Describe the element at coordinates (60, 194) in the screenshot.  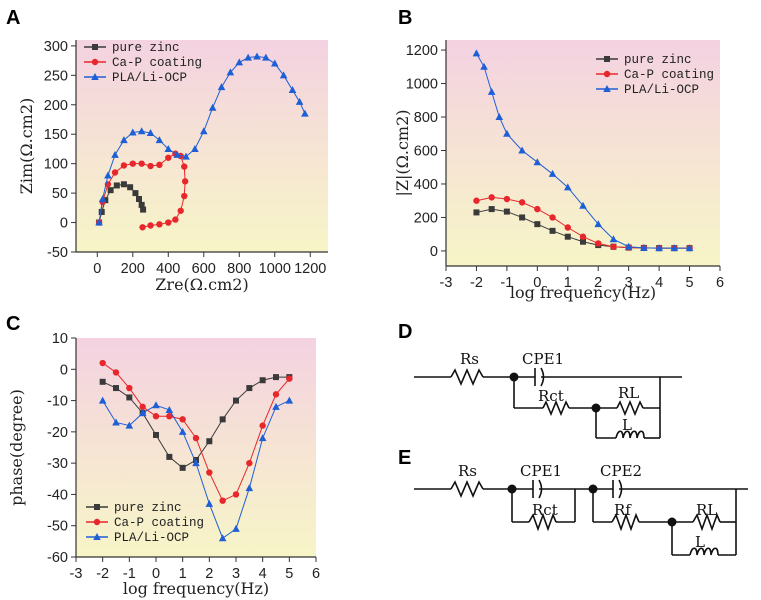
I see `y-tick-label: 50` at that location.